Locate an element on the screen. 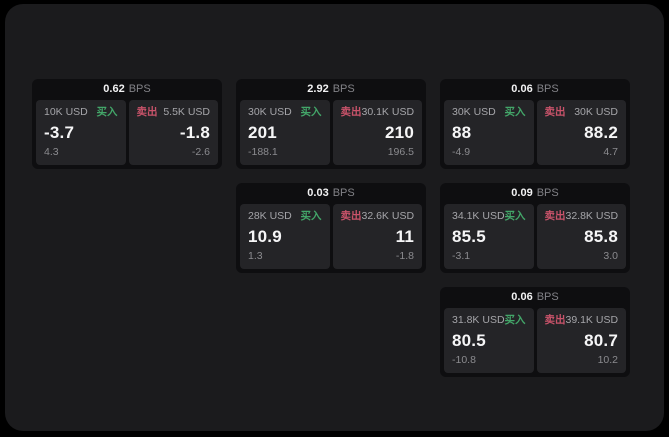 The width and height of the screenshot is (669, 437). buy-quote-panel: 30K USD 买入 201 -188.1 is located at coordinates (285, 132).